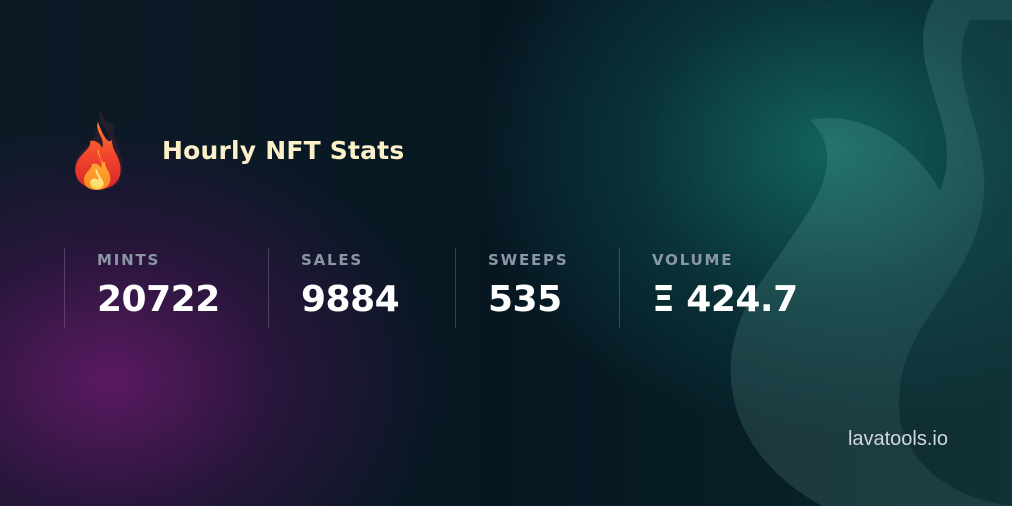 The image size is (1012, 506). What do you see at coordinates (129, 260) in the screenshot?
I see `stat-label: MINTS` at bounding box center [129, 260].